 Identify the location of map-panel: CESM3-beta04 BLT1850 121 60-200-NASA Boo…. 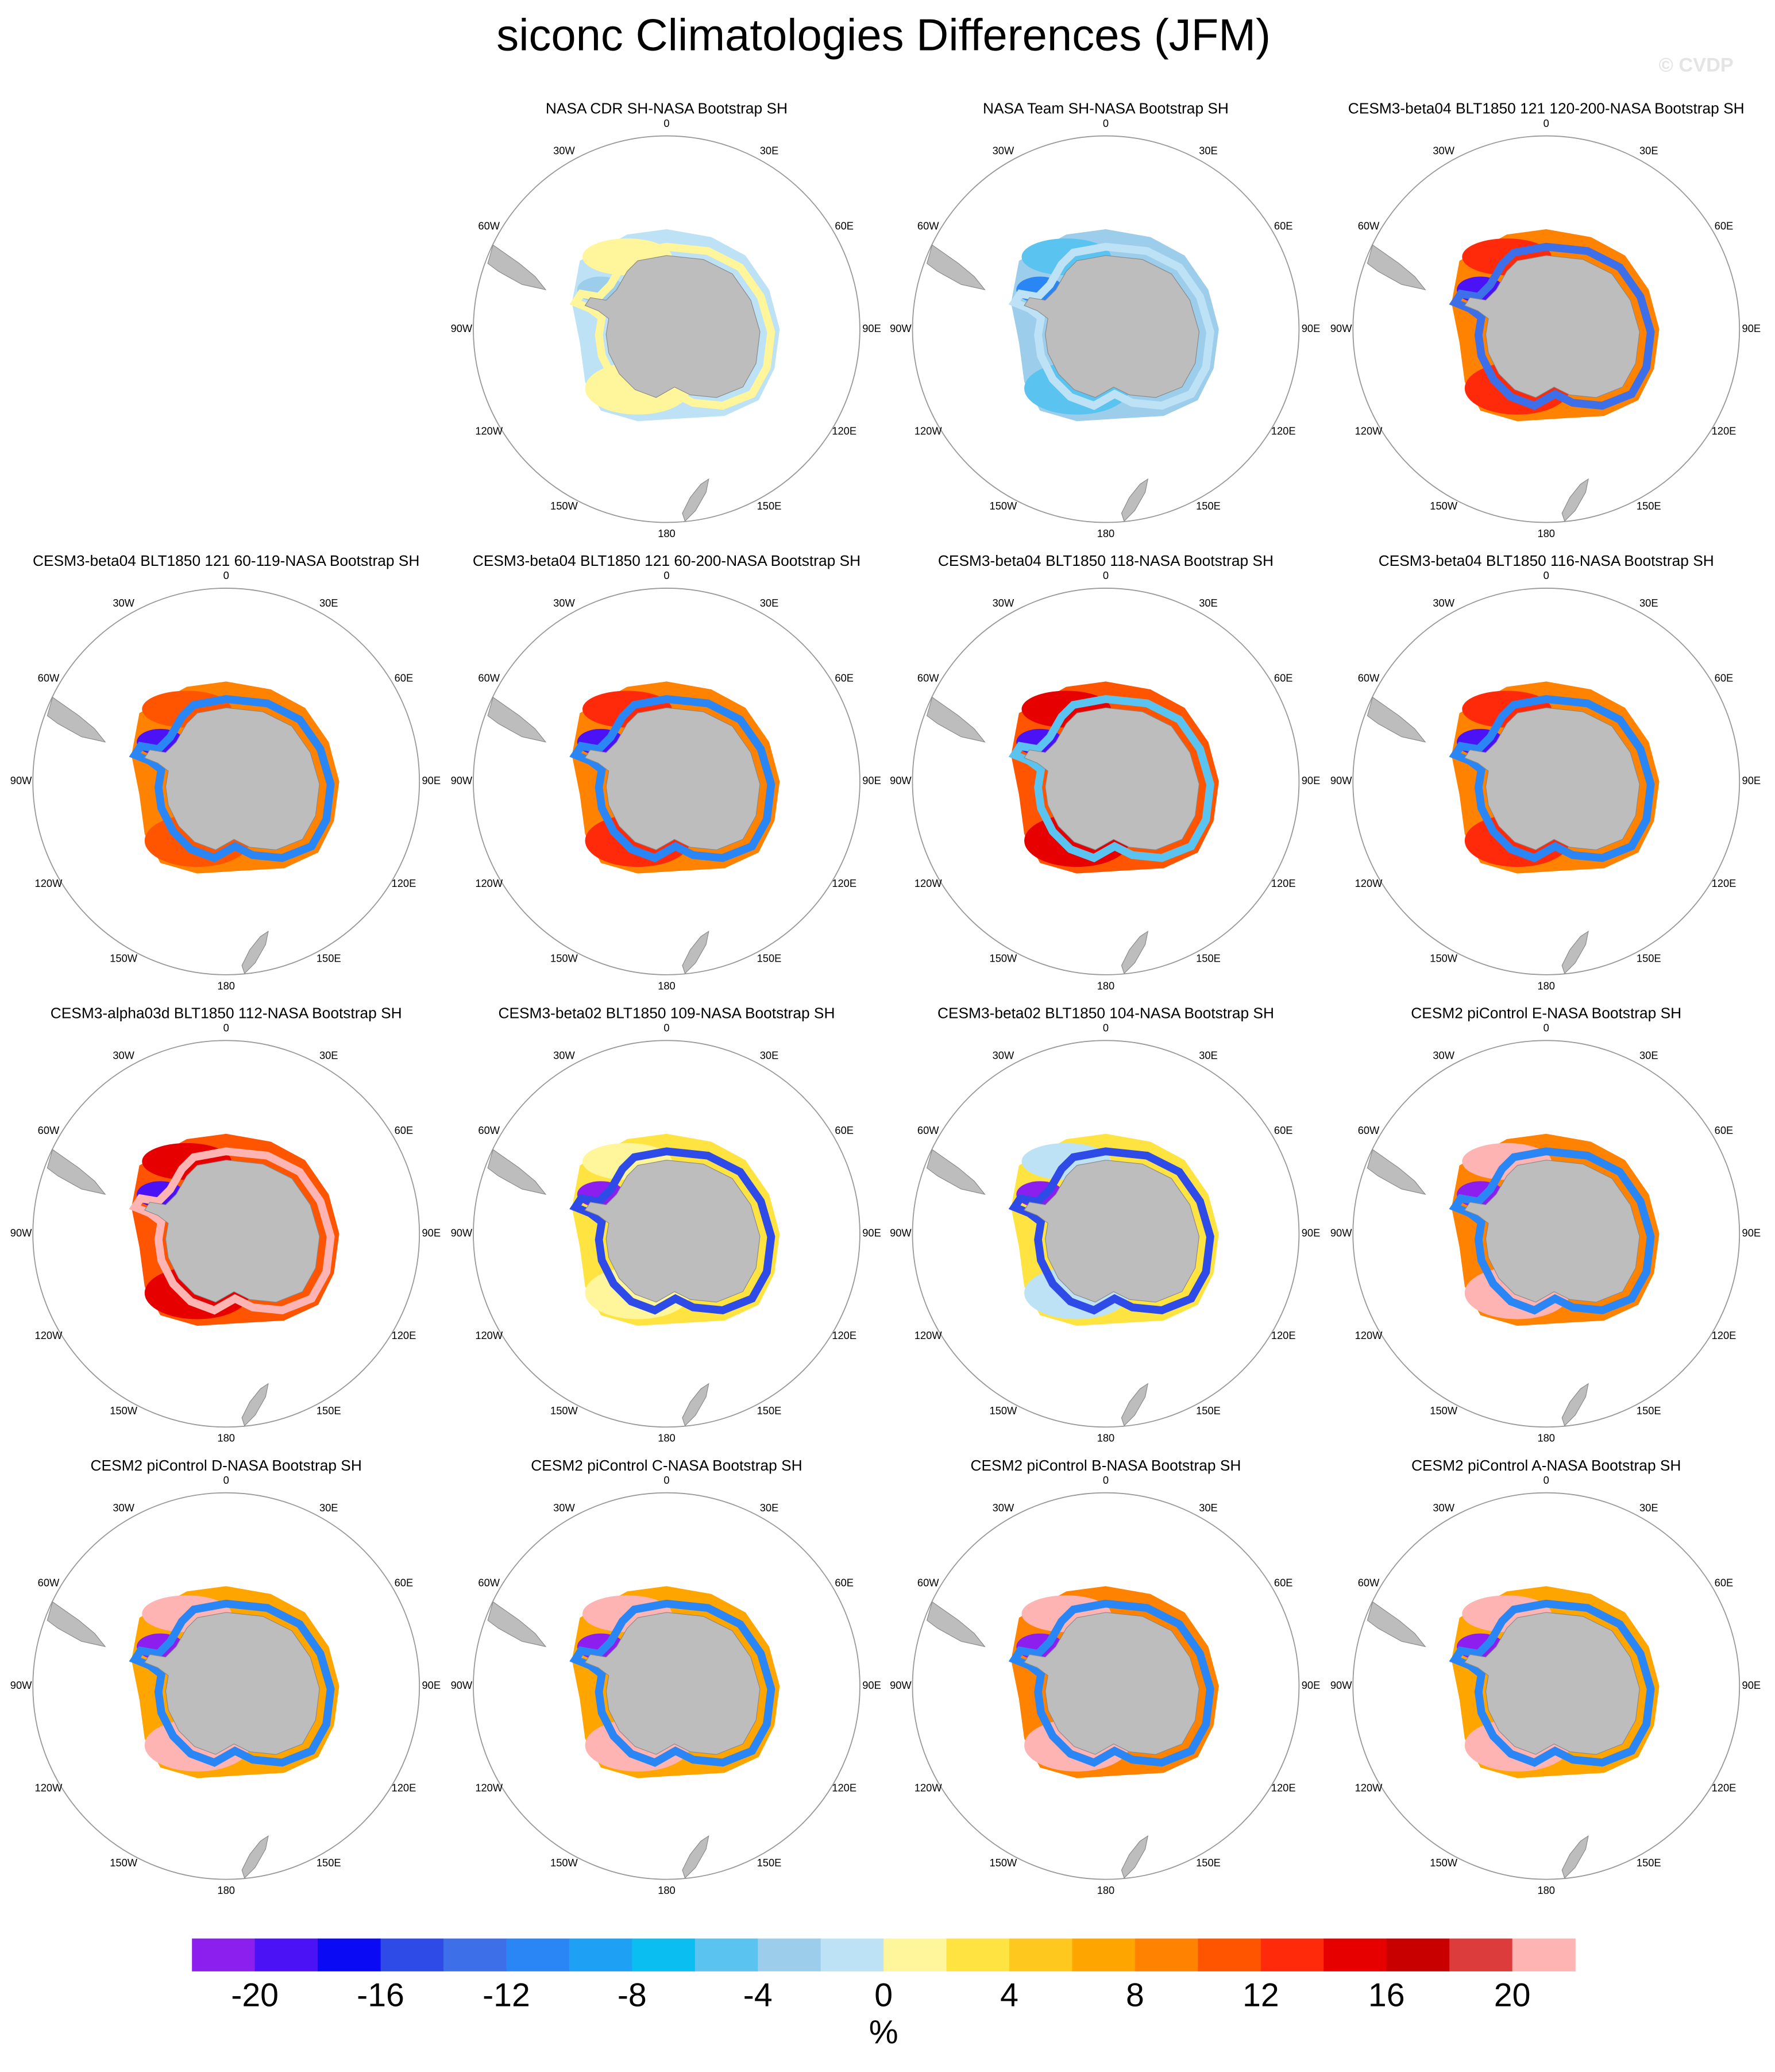
(666, 771).